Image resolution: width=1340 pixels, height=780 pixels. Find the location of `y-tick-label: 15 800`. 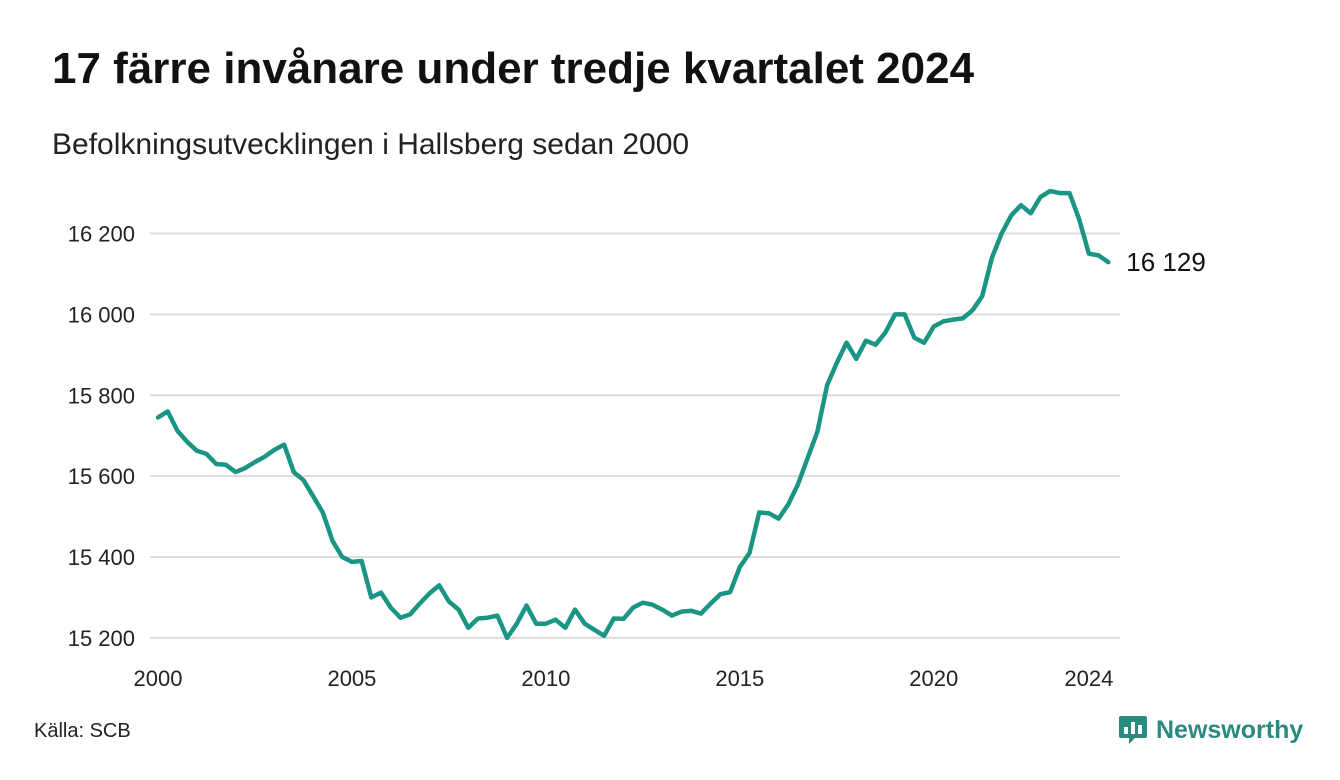

y-tick-label: 15 800 is located at coordinates (101, 395).